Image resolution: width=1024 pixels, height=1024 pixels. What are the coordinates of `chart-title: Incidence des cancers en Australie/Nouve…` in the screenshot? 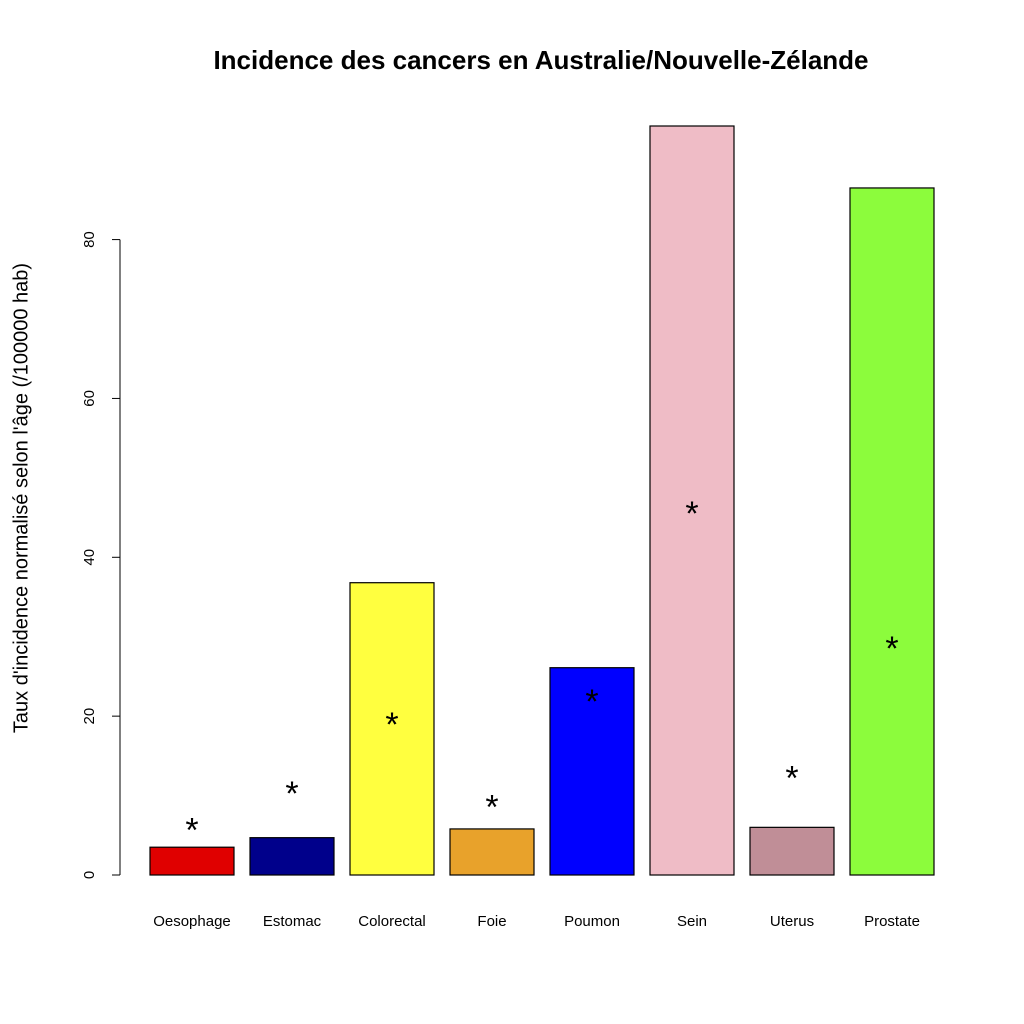 It's located at (540, 60).